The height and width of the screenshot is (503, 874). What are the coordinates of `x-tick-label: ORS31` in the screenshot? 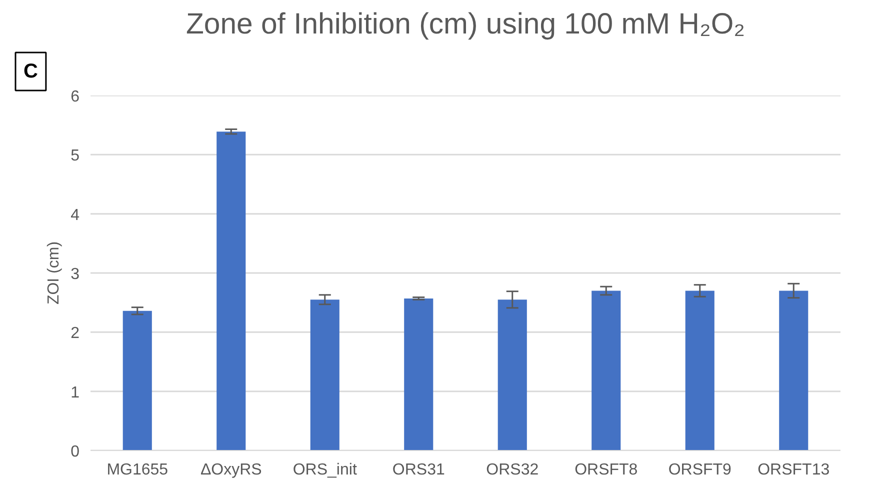 It's located at (418, 470).